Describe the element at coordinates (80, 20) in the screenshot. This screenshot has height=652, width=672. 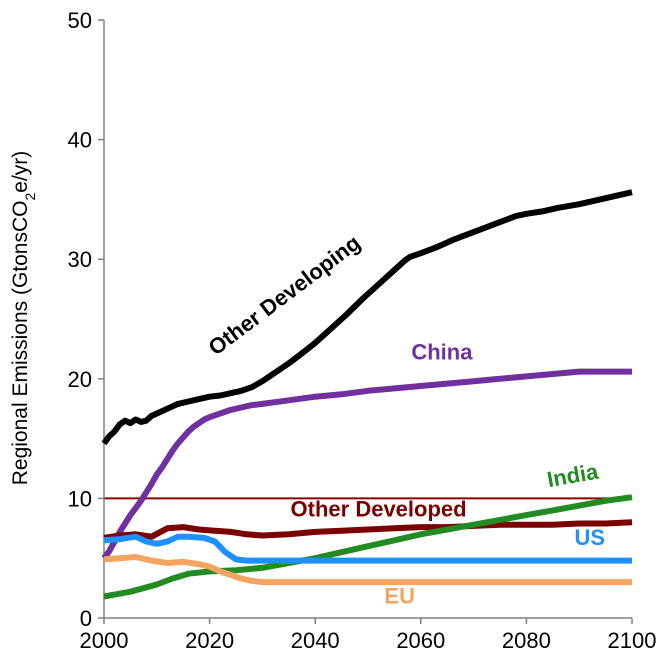
I see `y-tick-label: 50` at that location.